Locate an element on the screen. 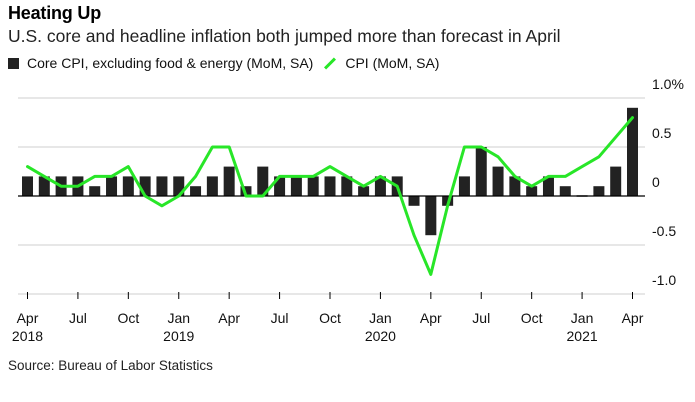 This screenshot has height=402, width=695. y-tick-layer: 1.0% 0.5 0 -0.5 -1.0 is located at coordinates (668, 182).